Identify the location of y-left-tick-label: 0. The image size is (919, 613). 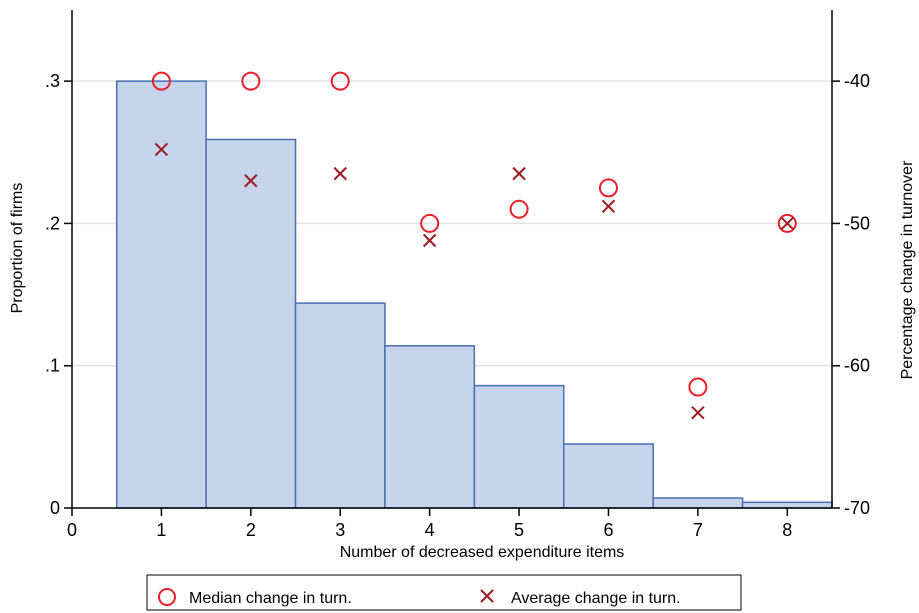
(55, 508).